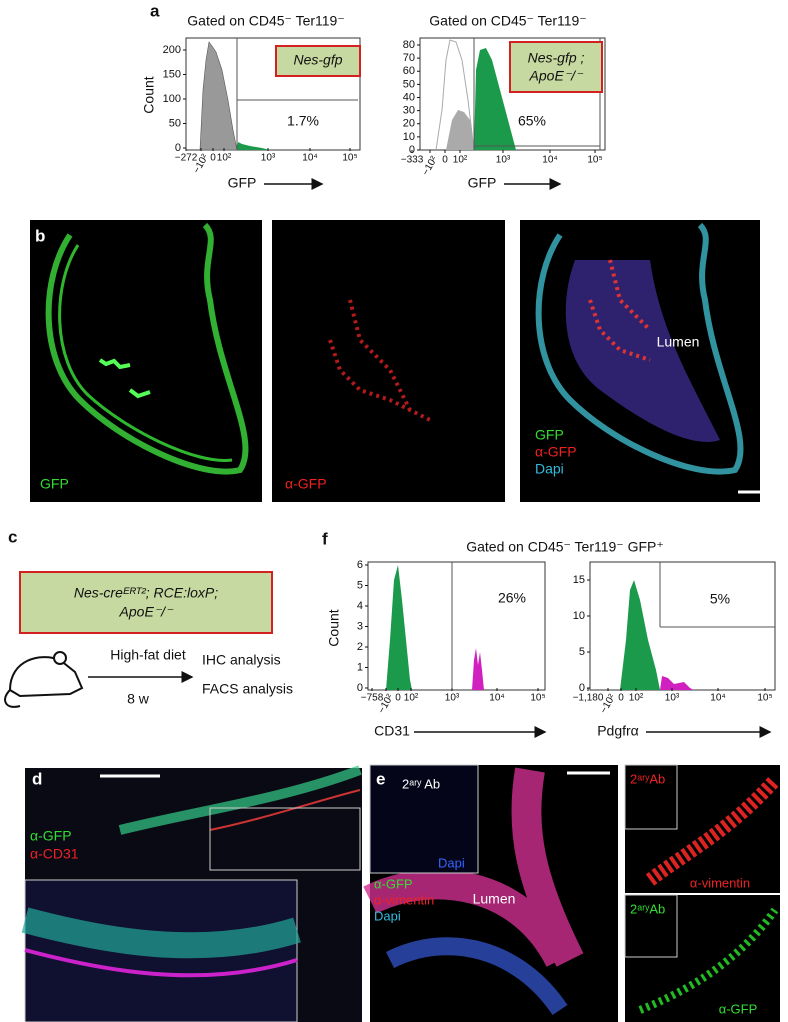 The width and height of the screenshot is (788, 1022). Describe the element at coordinates (372, 698) in the screenshot. I see `x-tick-label: −758` at that location.